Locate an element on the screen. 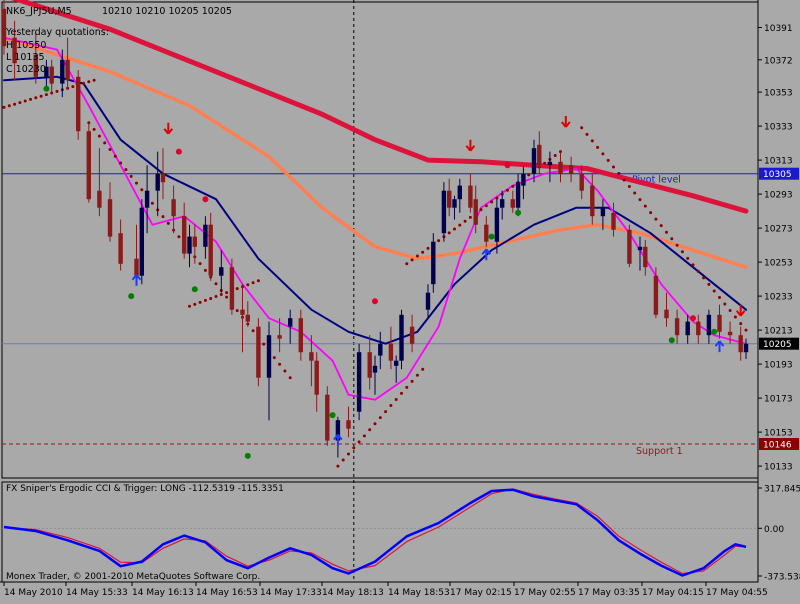 The width and height of the screenshot is (800, 604). sub-y-tick-label: 317.8451 is located at coordinates (782, 490).